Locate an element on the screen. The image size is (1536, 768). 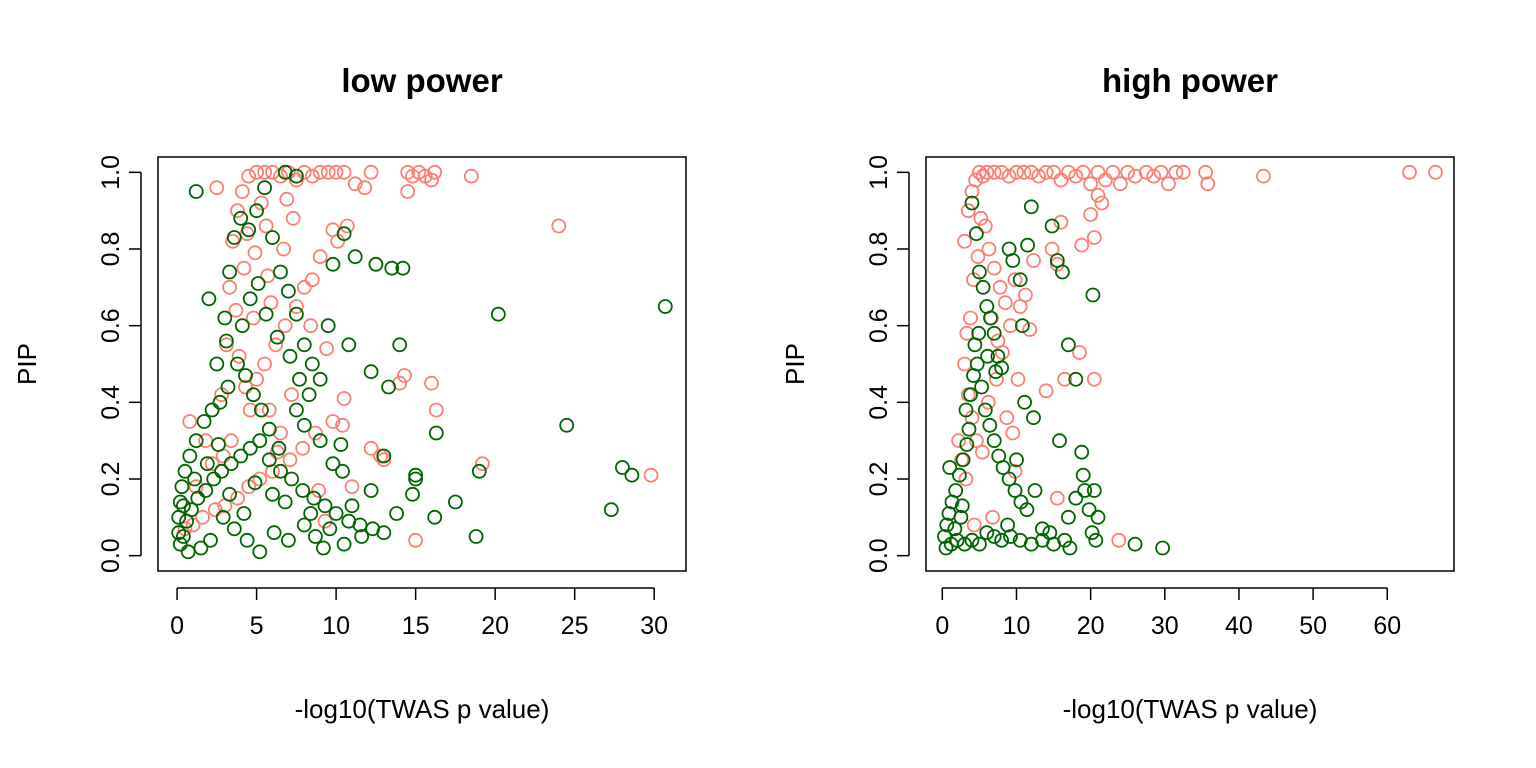
x-tick-label: 60 is located at coordinates (1387, 626).